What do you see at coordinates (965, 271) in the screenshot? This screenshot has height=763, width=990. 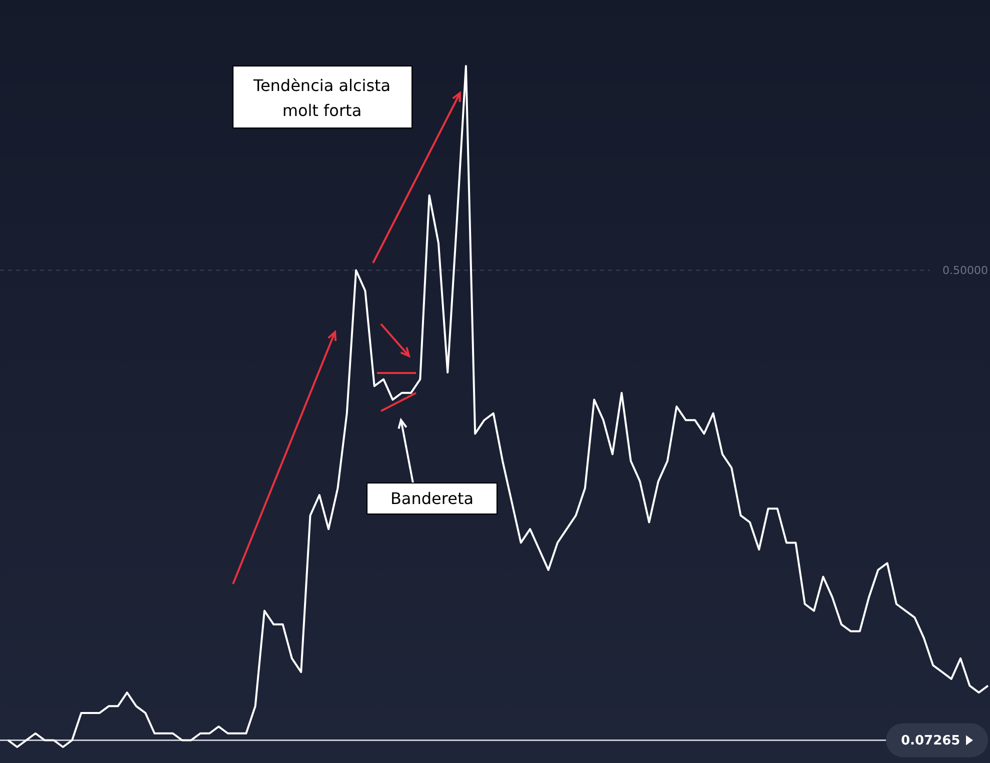 I see `annotation: 0.50000` at bounding box center [965, 271].